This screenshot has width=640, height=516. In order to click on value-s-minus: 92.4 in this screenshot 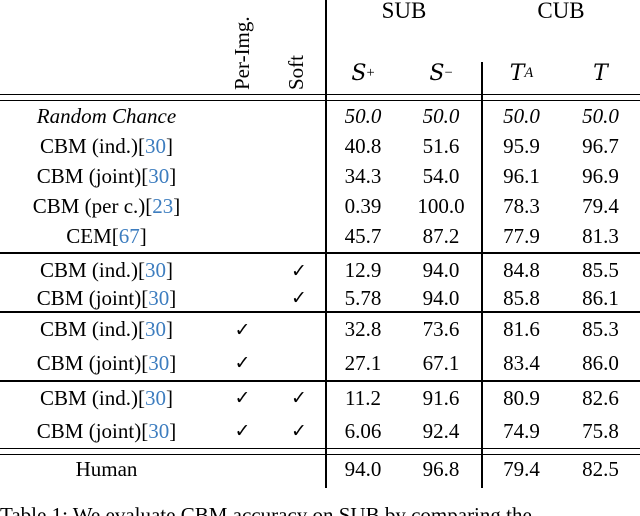, I will do `click(441, 430)`.